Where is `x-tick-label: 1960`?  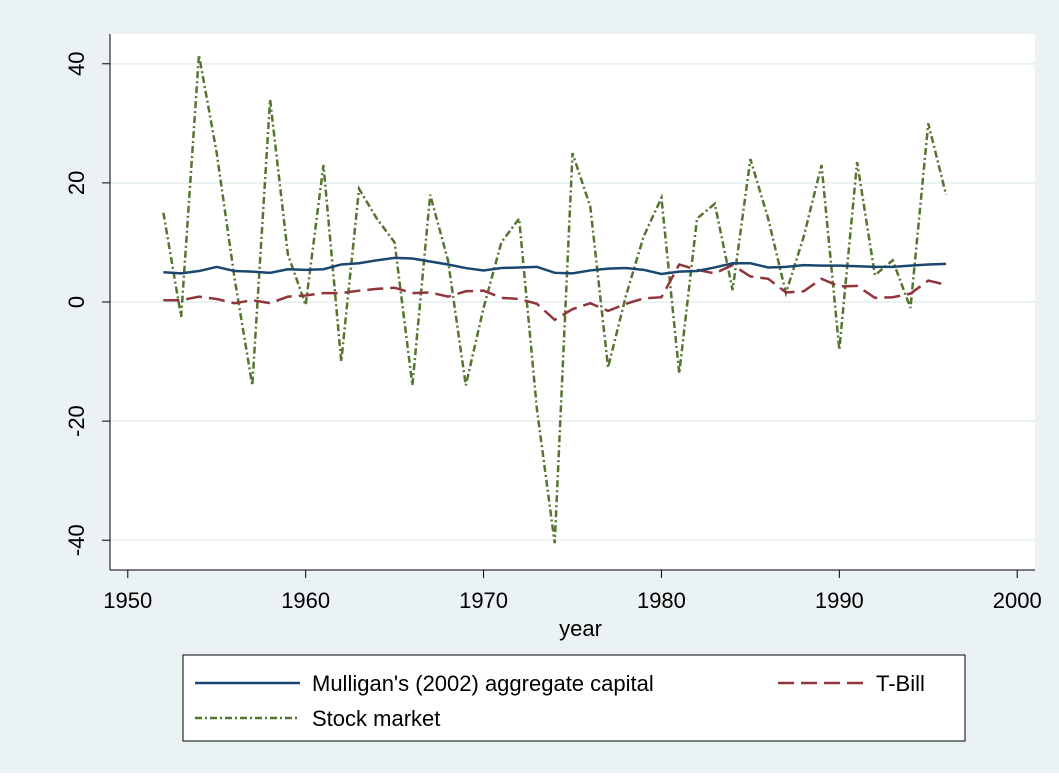 x-tick-label: 1960 is located at coordinates (305, 600).